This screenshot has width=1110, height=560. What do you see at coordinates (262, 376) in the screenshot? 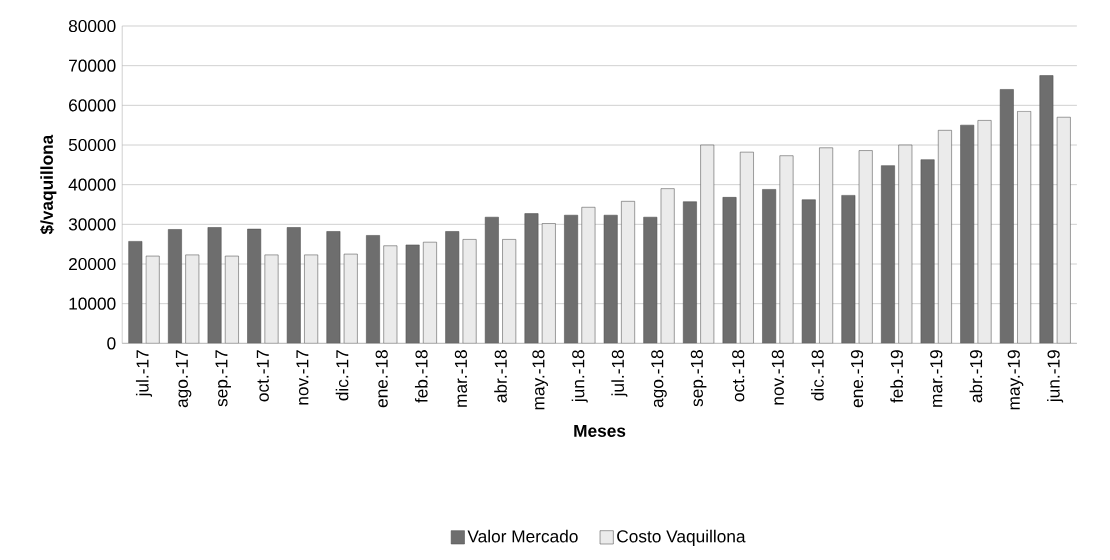
I see `x-tick-label: oct.-17` at bounding box center [262, 376].